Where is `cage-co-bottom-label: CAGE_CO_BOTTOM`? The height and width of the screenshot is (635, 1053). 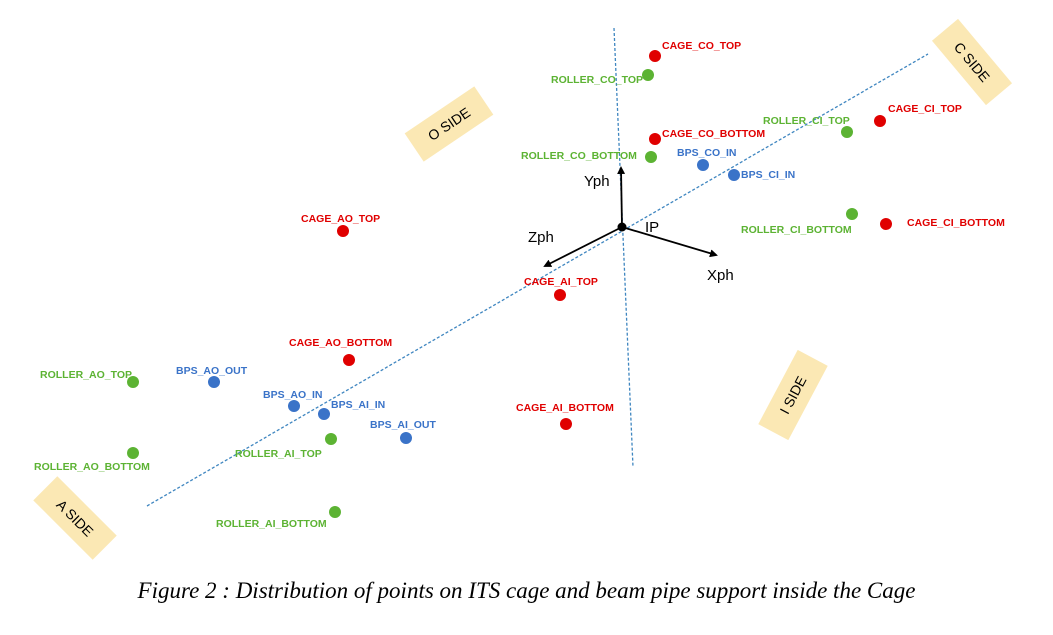
cage-co-bottom-label: CAGE_CO_BOTTOM is located at coordinates (713, 134).